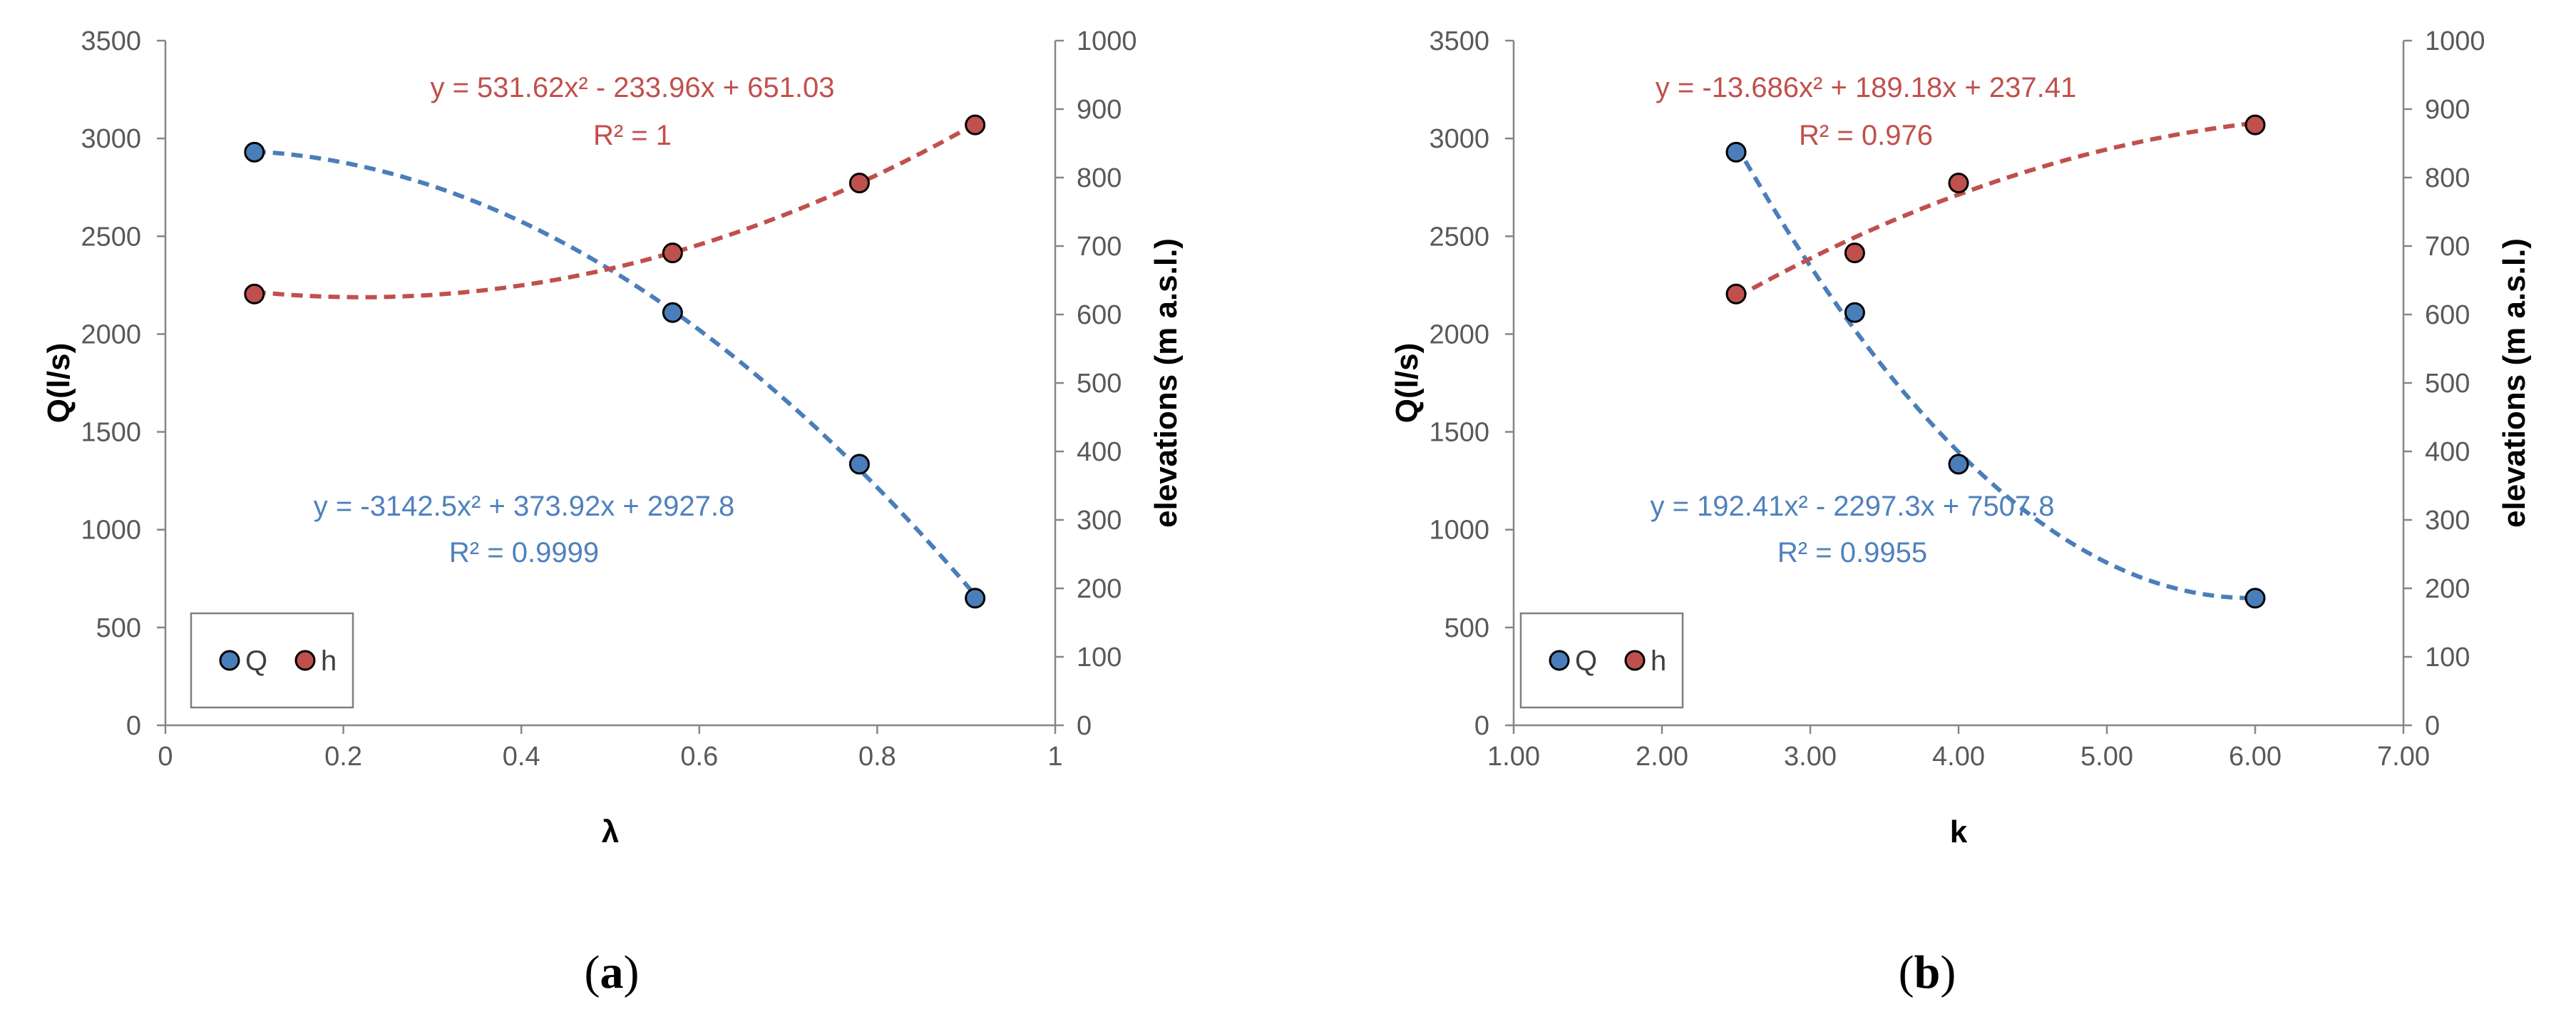  Describe the element at coordinates (1927, 972) in the screenshot. I see `panel-label: (b)` at that location.